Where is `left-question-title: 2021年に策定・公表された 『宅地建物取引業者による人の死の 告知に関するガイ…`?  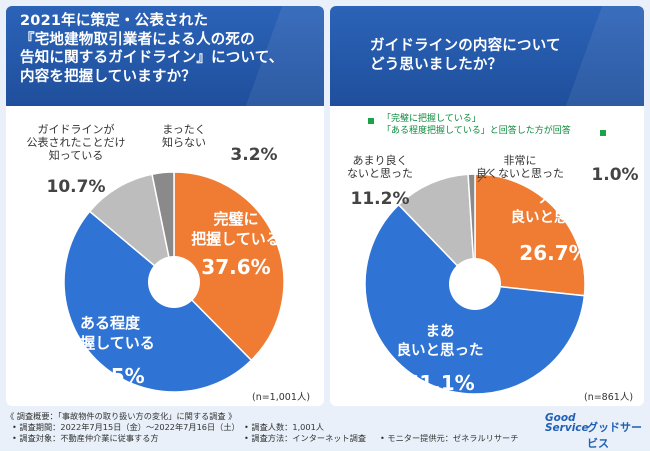
left-question-title: 2021年に策定・公表された 『宅地建物取引業者による人の死の 告知に関するガイ… is located at coordinates (152, 49).